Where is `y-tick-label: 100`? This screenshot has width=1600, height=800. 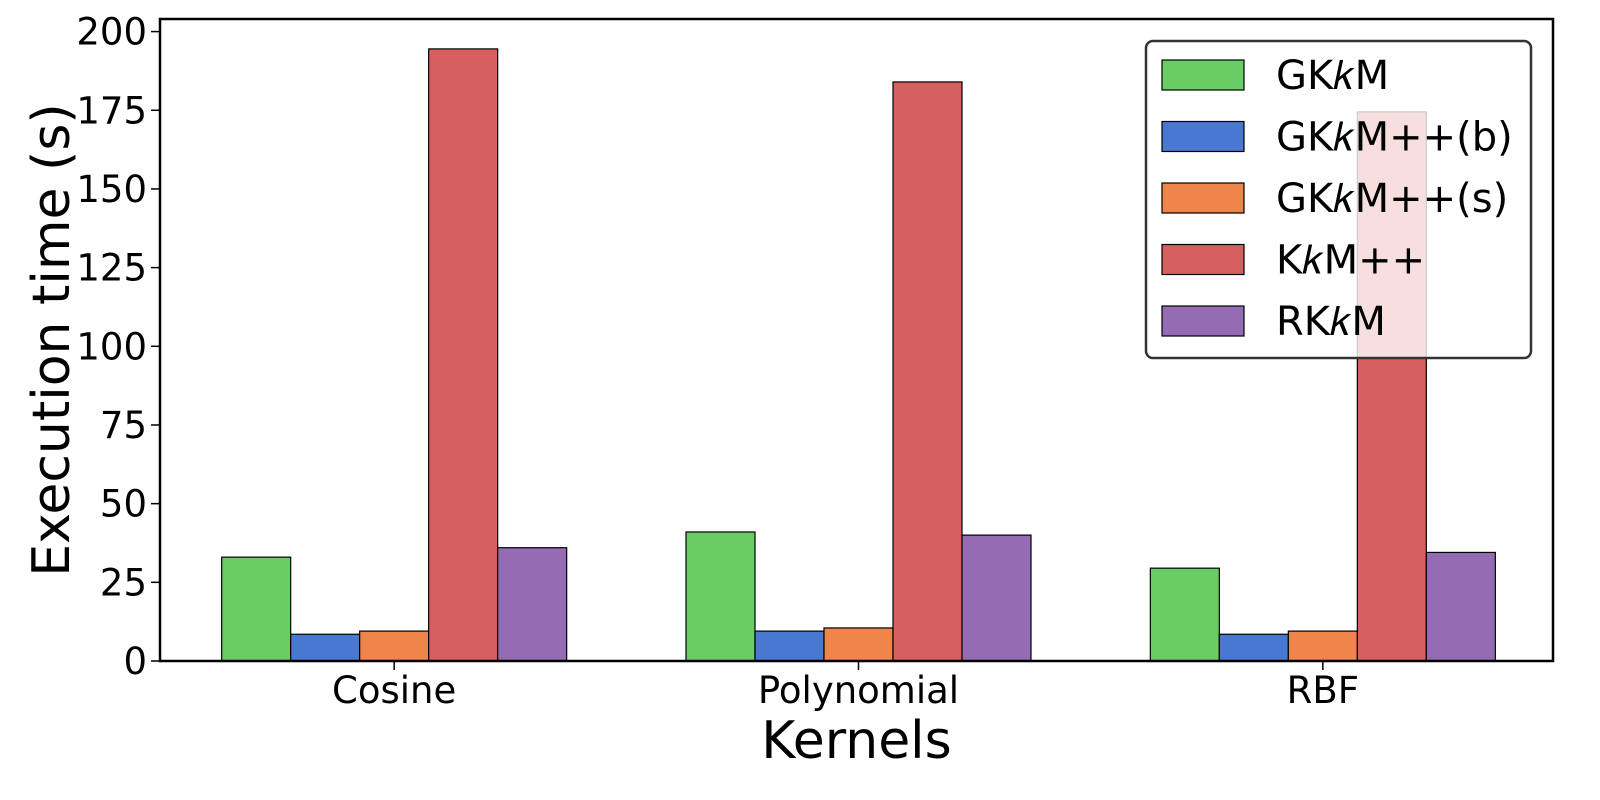
y-tick-label: 100 is located at coordinates (111, 346).